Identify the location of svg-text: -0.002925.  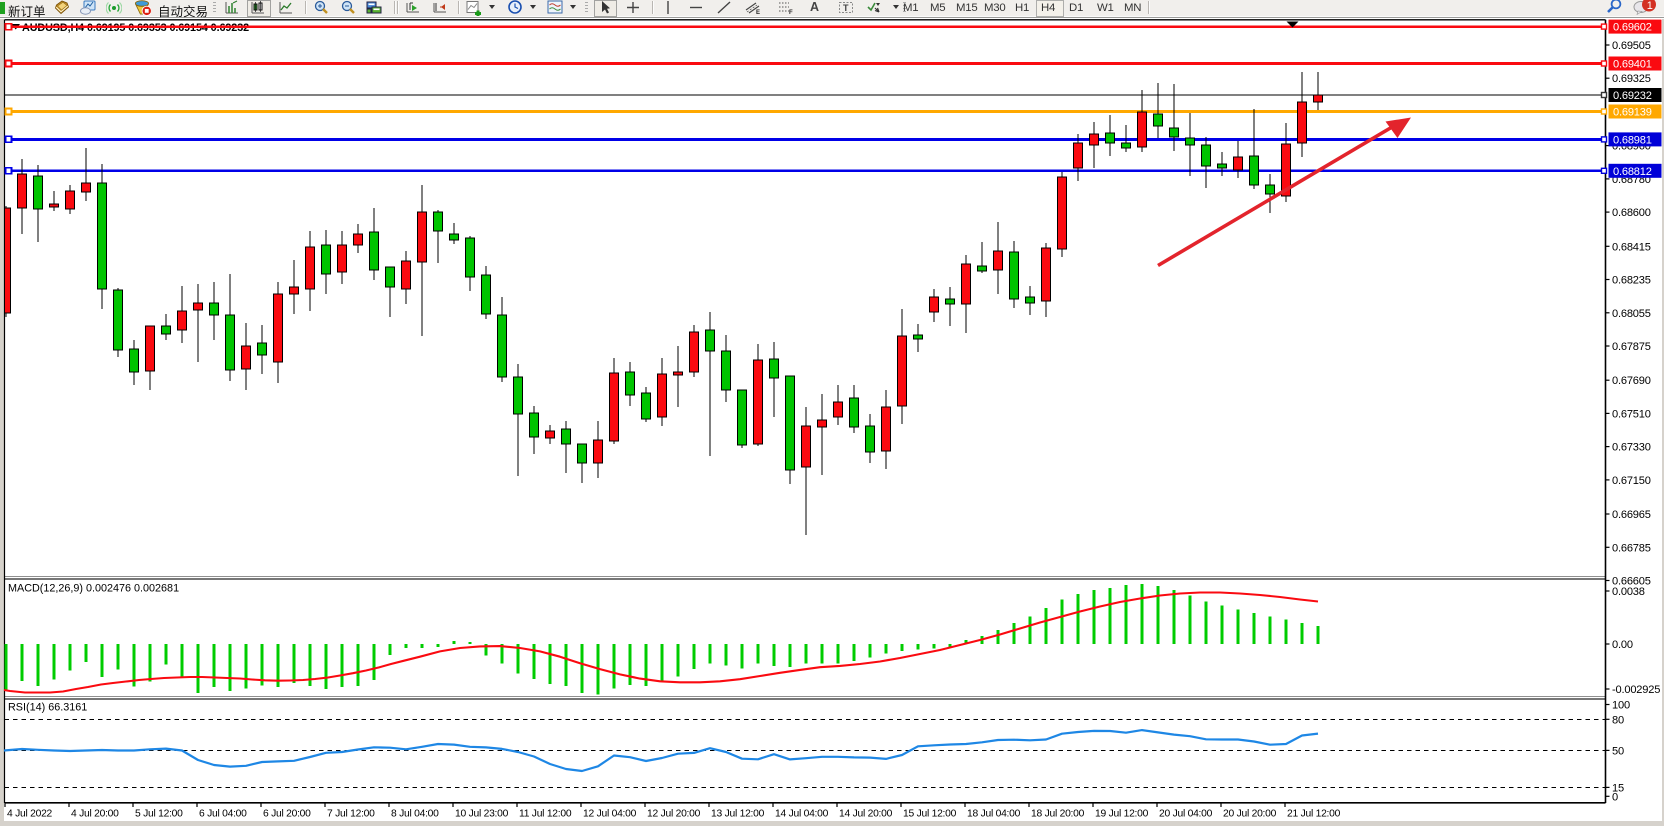
(1636, 690).